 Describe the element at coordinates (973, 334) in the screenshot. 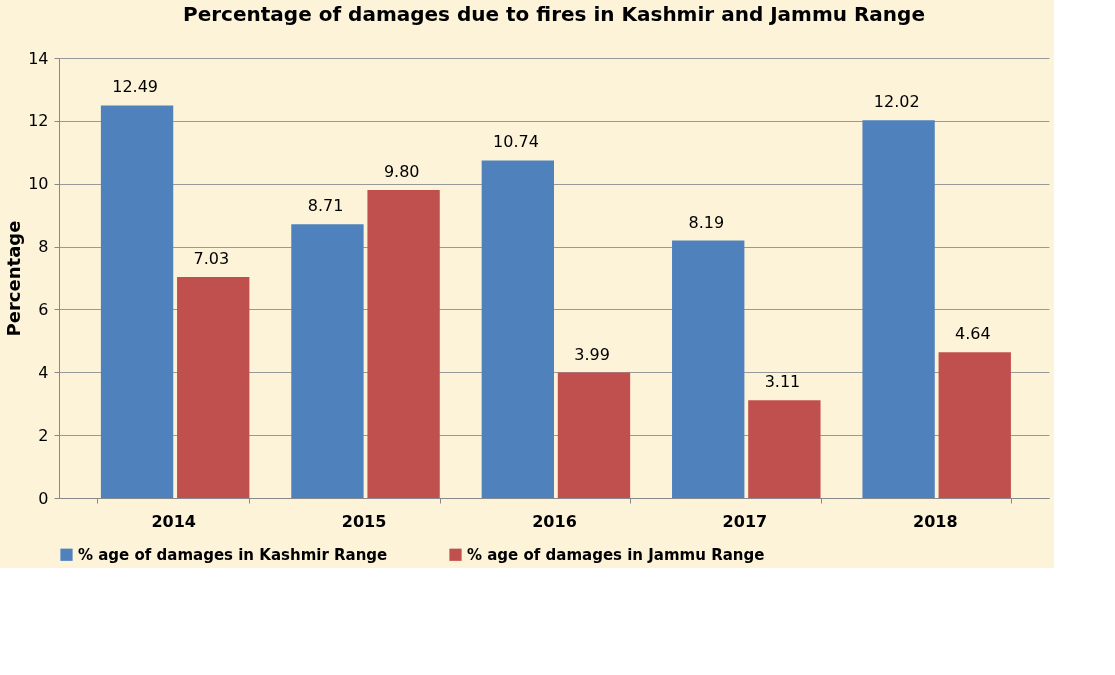

I see `data-label: 4.64` at that location.